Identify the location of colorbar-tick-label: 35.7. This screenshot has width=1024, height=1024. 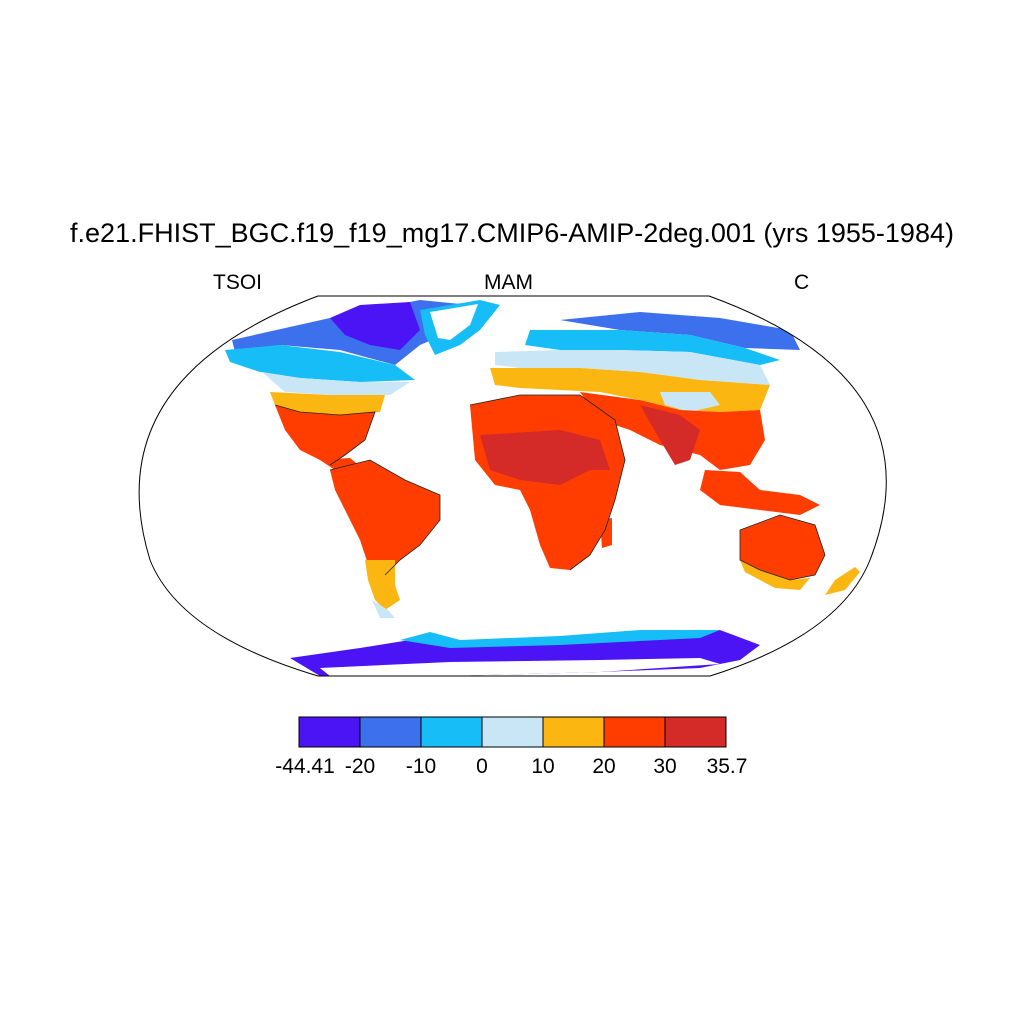
(727, 766).